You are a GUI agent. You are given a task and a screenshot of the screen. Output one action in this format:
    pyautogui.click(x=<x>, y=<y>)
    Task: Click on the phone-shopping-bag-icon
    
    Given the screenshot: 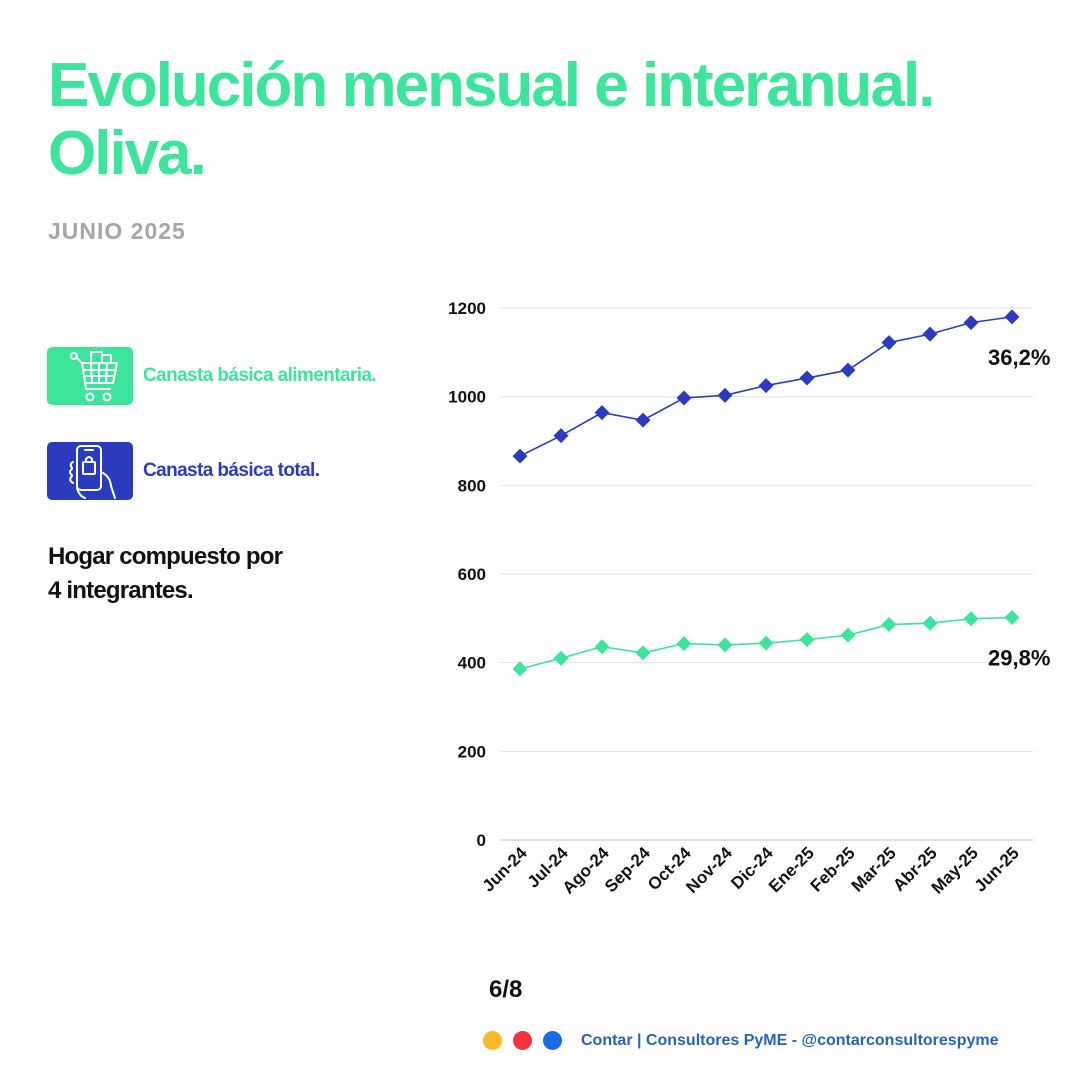 What is the action you would take?
    pyautogui.click(x=90, y=471)
    